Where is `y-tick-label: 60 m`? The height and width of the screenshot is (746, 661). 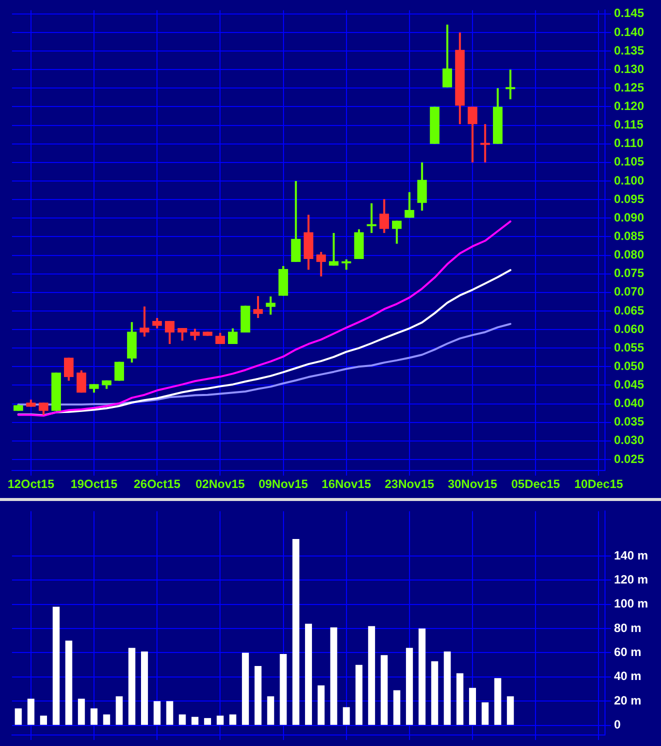 y-tick-label: 60 m is located at coordinates (628, 652).